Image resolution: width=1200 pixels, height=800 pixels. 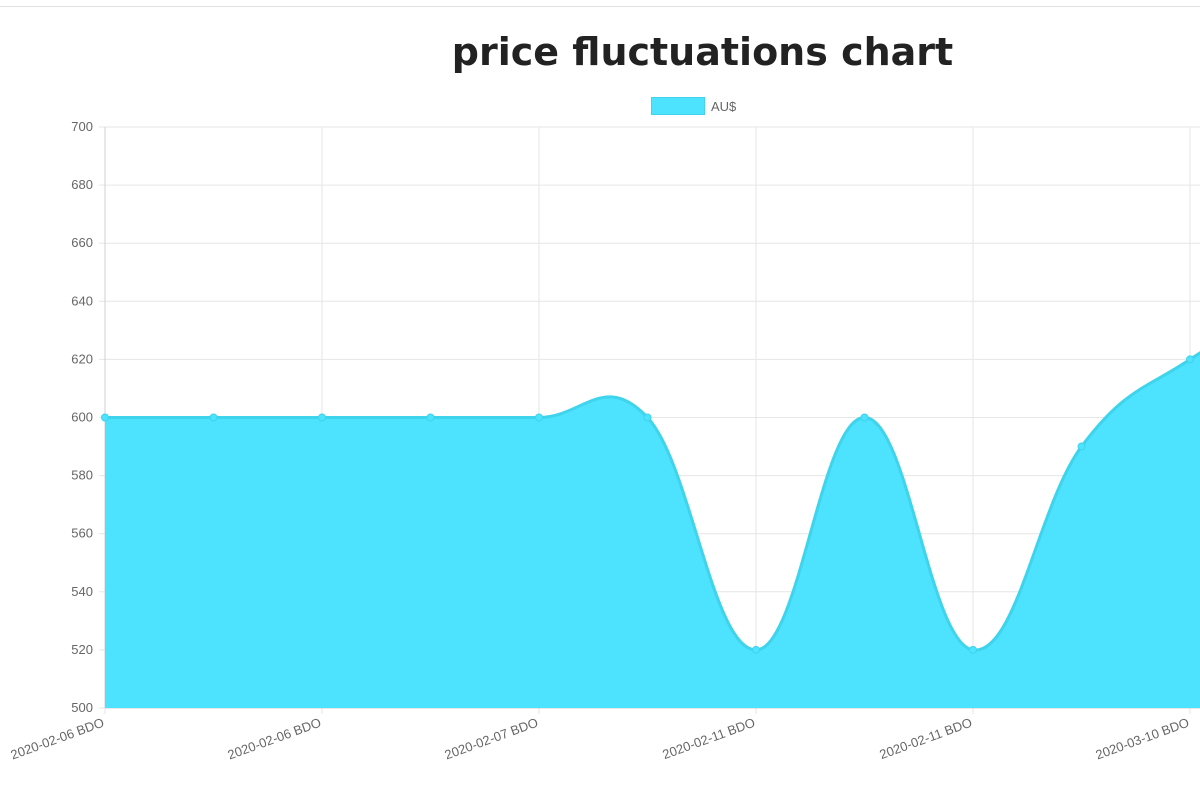 What do you see at coordinates (82, 358) in the screenshot?
I see `y-tick-label: 620` at bounding box center [82, 358].